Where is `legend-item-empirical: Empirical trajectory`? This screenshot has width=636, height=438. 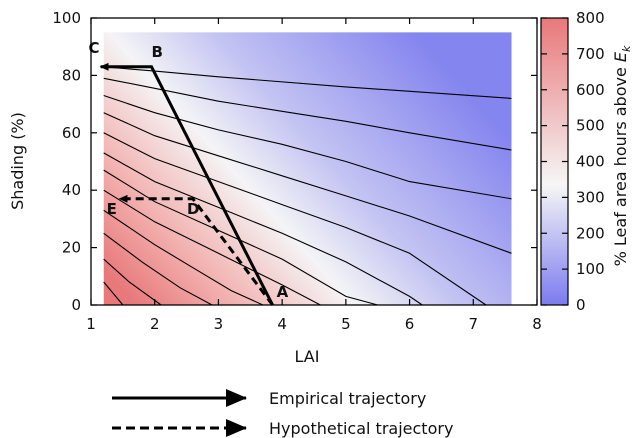
legend-item-empirical: Empirical trajectory is located at coordinates (269, 398).